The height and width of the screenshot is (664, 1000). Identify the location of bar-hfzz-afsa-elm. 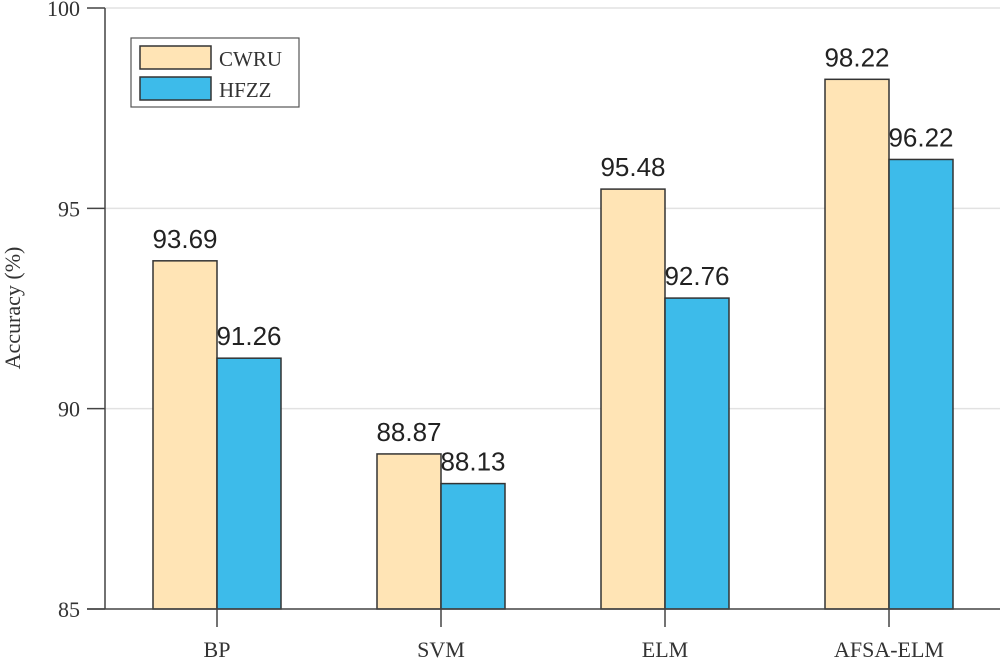
(921, 384).